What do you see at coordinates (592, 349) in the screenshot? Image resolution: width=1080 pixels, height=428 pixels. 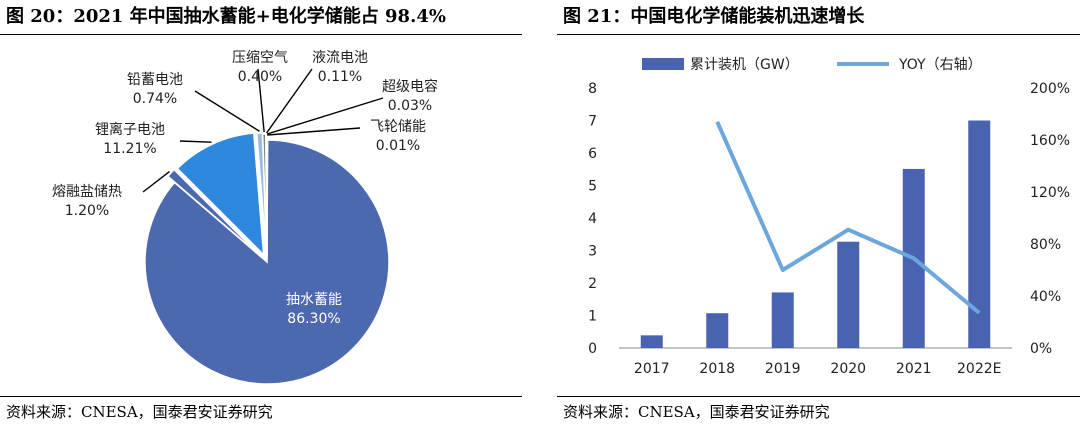 I see `left-axis-tick-0: 0` at bounding box center [592, 349].